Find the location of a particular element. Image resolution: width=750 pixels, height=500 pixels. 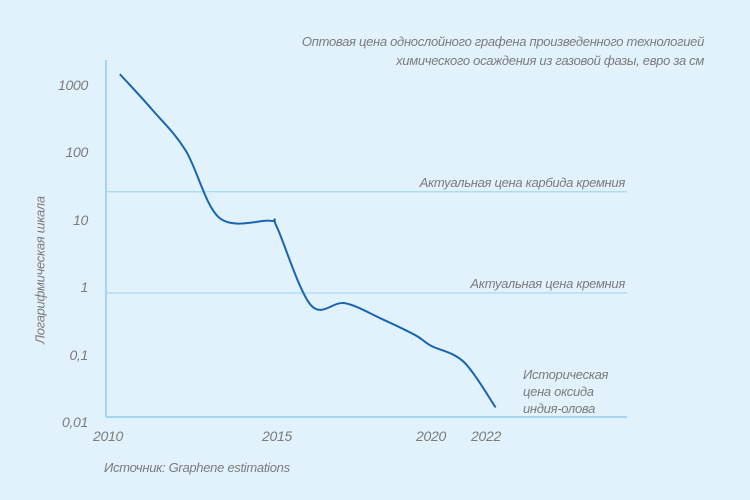

annotation-line: индия-олова is located at coordinates (559, 408).